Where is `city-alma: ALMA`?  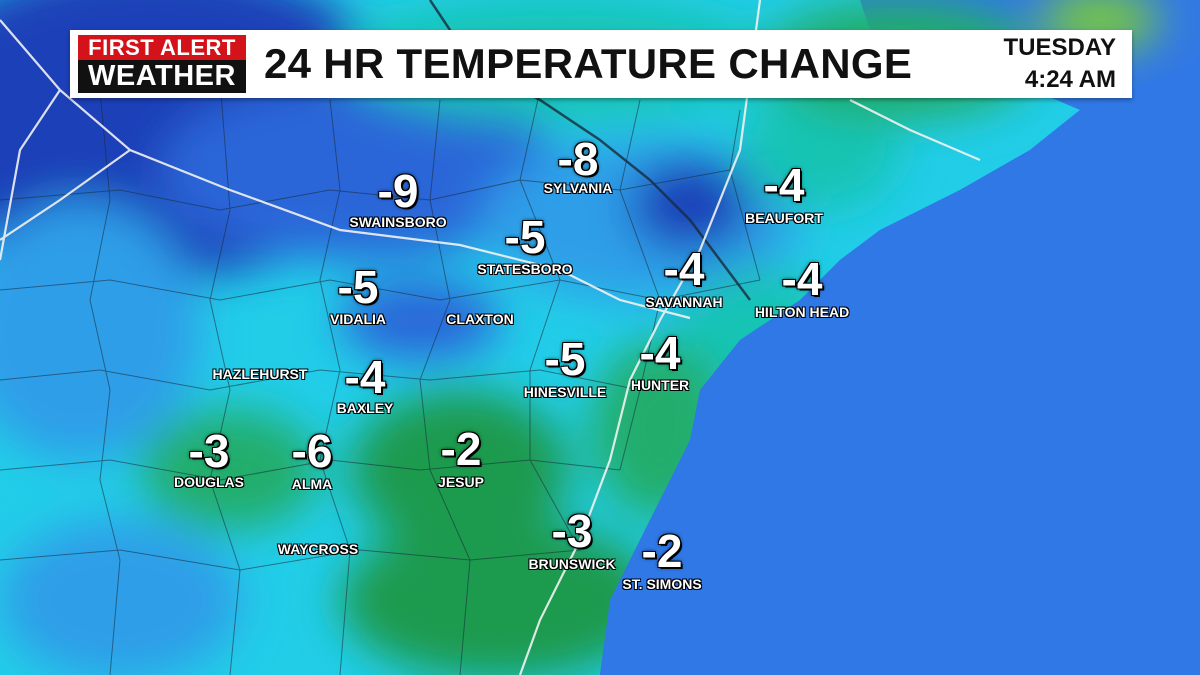 city-alma: ALMA is located at coordinates (312, 484).